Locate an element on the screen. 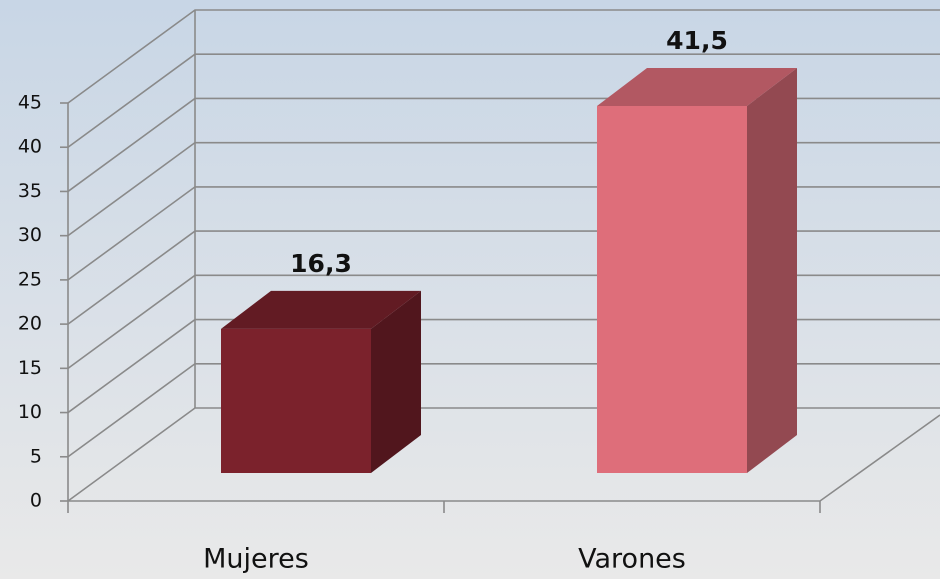 This screenshot has width=940, height=579. y-tick-label: 40 is located at coordinates (30, 147).